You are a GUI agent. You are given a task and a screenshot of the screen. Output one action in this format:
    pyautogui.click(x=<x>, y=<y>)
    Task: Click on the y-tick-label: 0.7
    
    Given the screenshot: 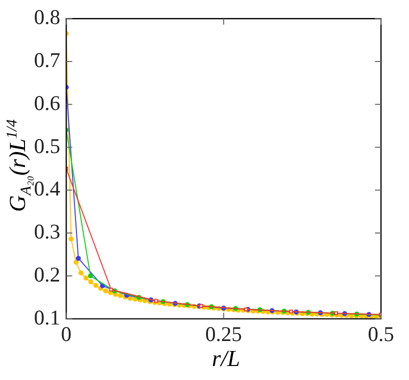 What is the action you would take?
    pyautogui.click(x=47, y=60)
    